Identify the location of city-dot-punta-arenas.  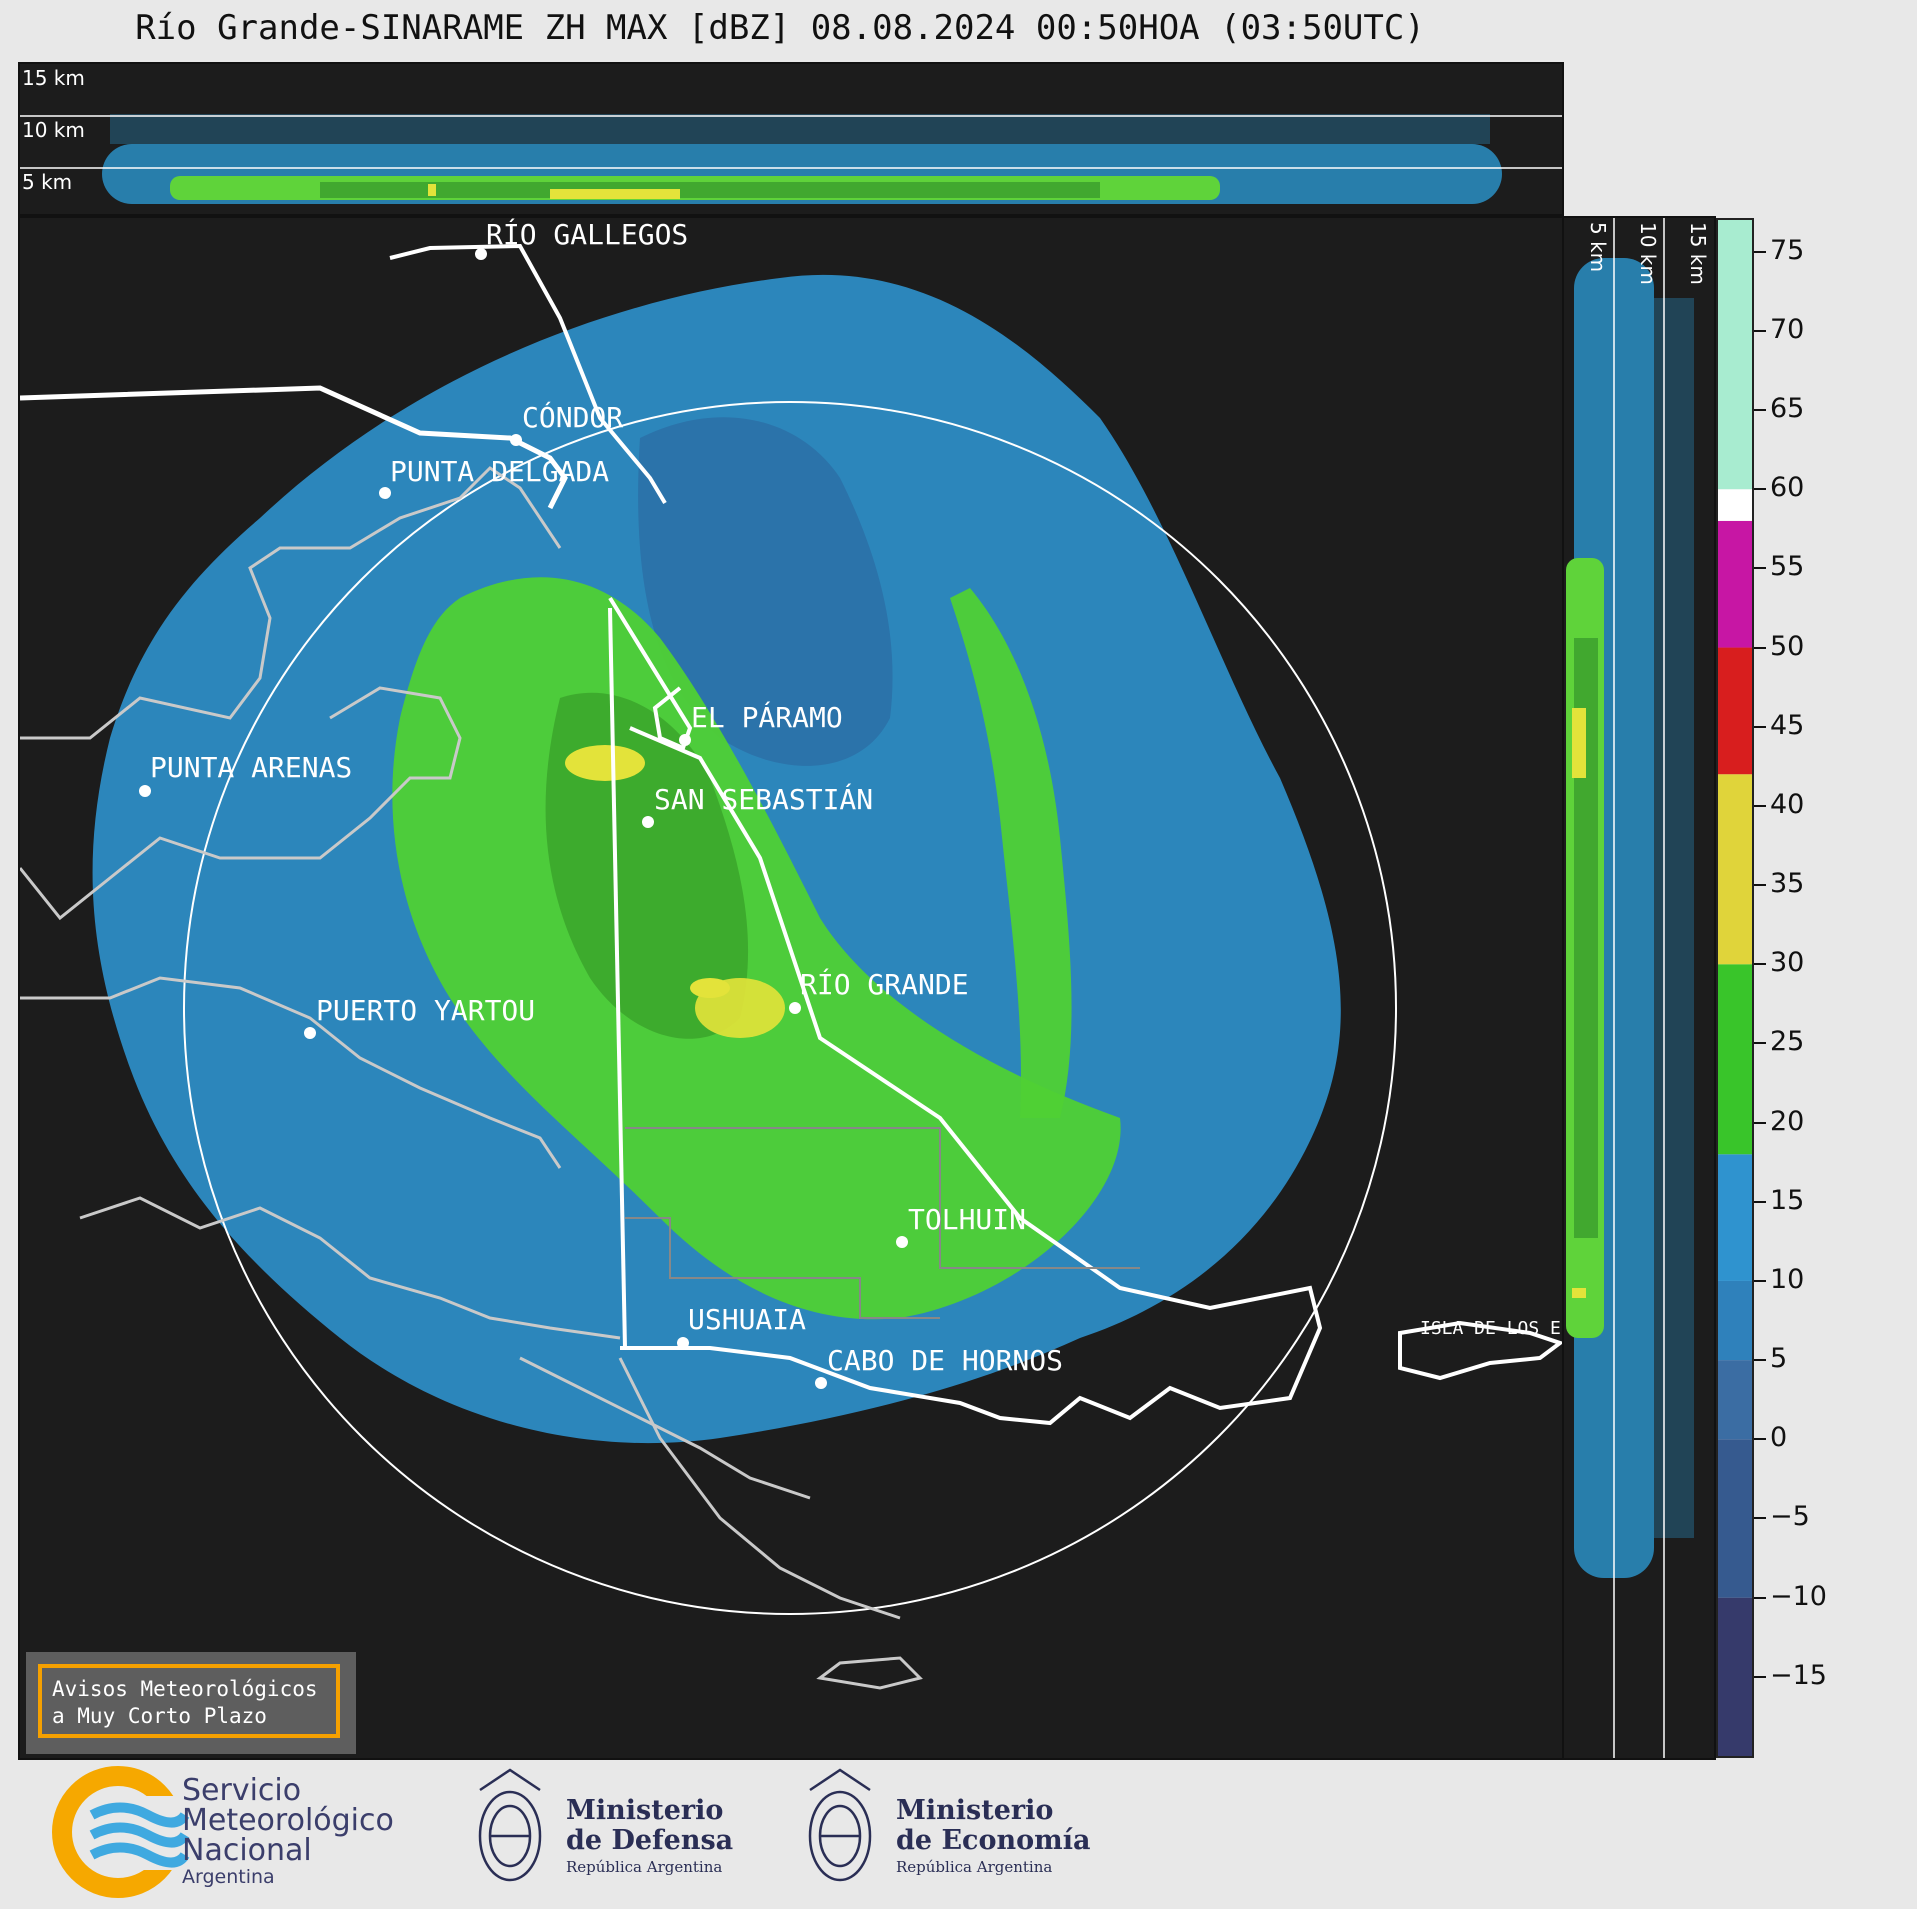
(145, 791).